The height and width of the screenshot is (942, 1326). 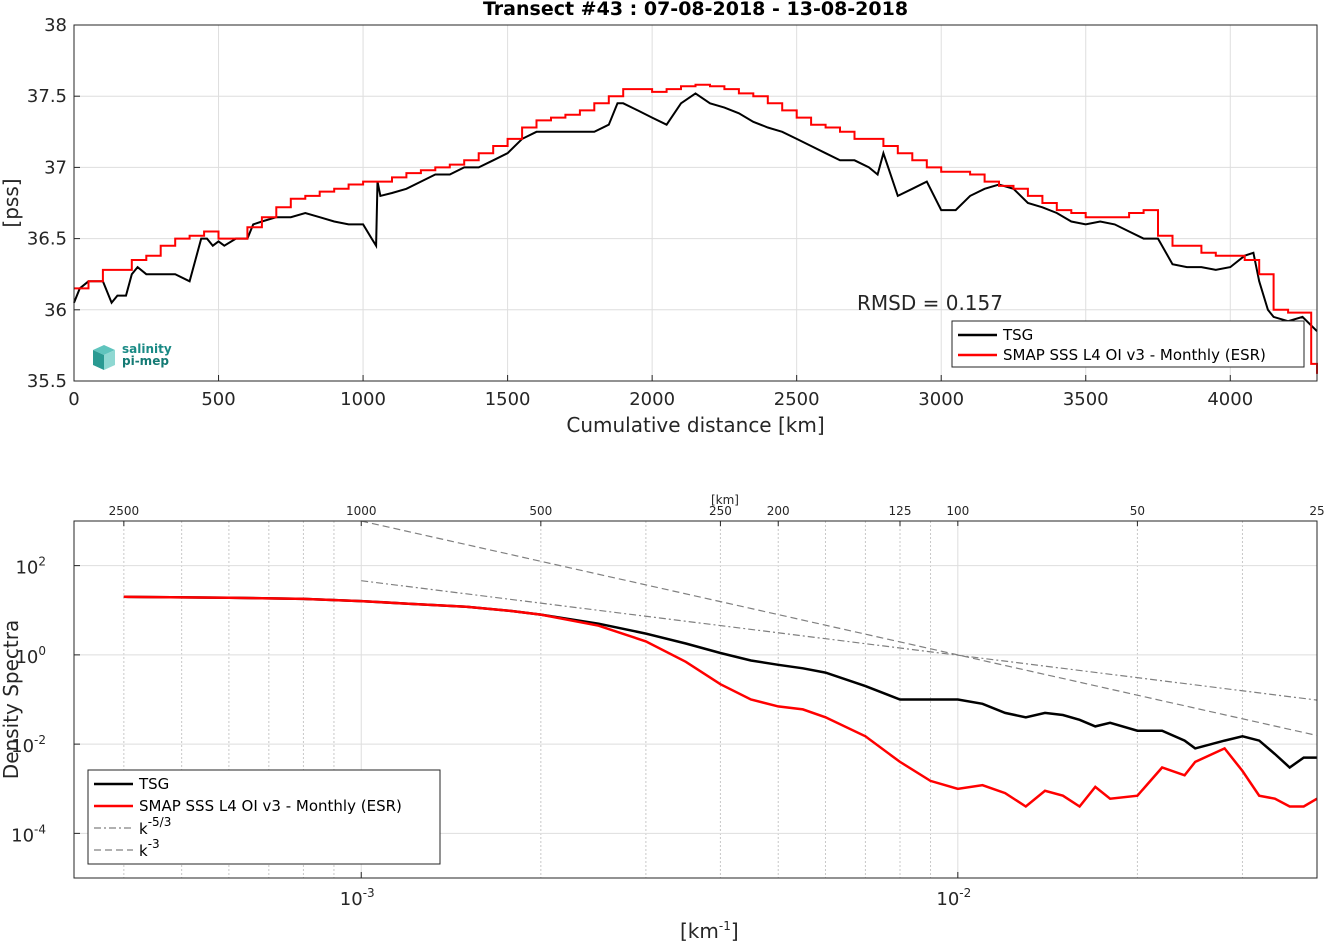 I want to click on x-tick-label: 1000, so click(x=363, y=399).